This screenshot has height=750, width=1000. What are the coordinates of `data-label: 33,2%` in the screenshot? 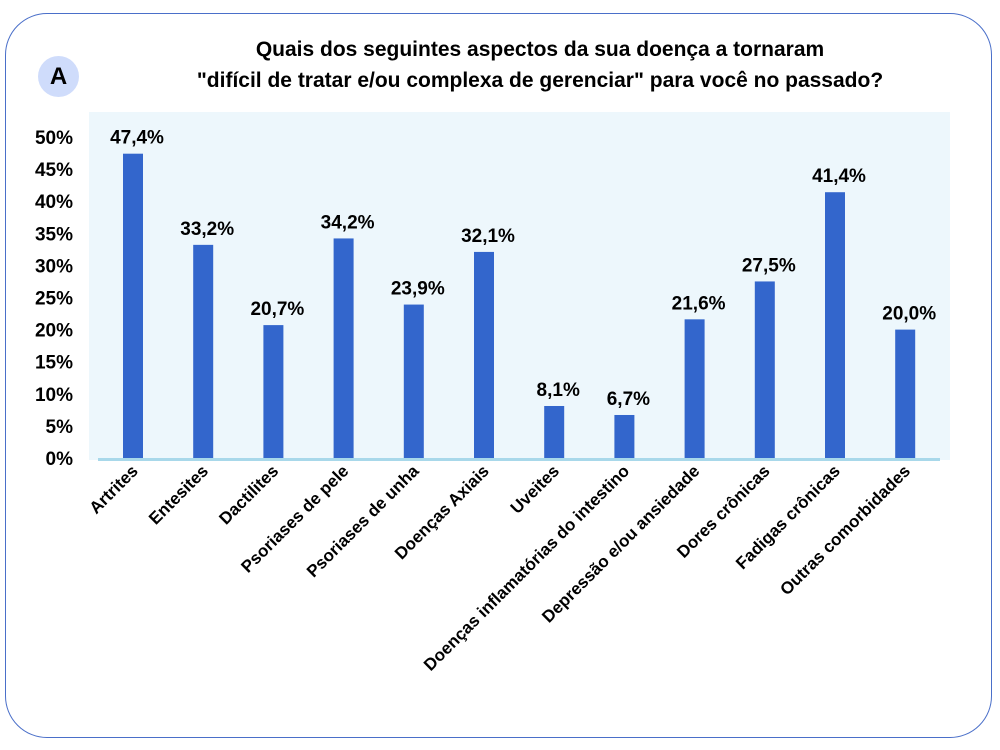 It's located at (207, 229).